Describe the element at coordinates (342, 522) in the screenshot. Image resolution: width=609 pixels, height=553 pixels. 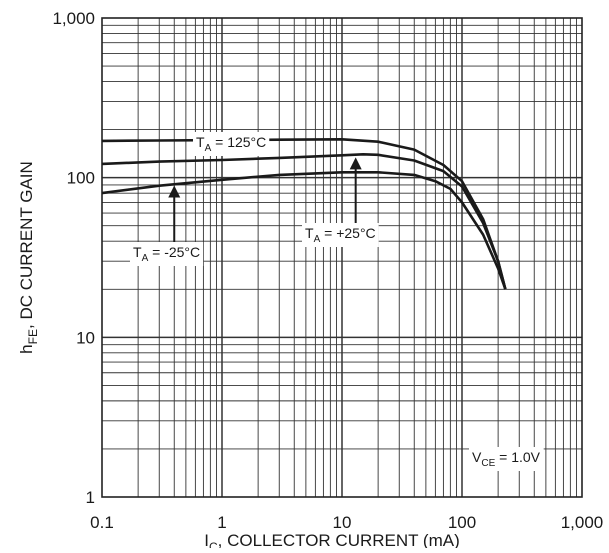
I see `x-tick-label: 10` at that location.